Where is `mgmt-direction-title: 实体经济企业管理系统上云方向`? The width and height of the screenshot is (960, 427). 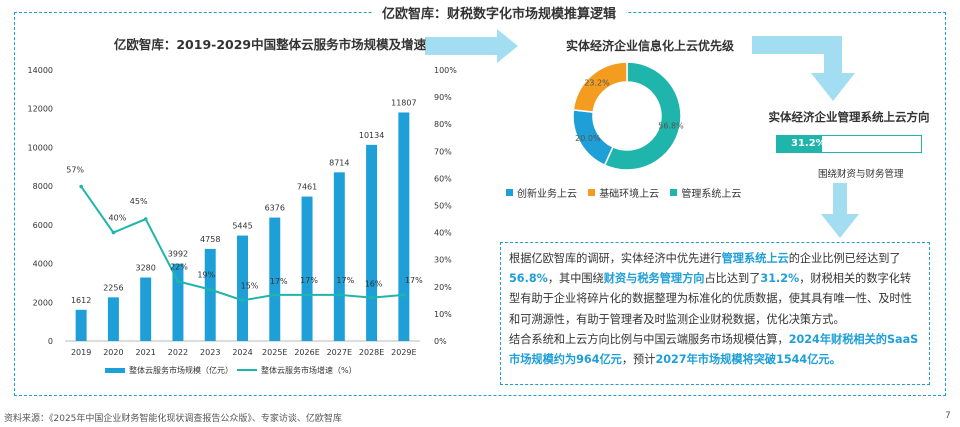 mgmt-direction-title: 实体经济企业管理系统上云方向 is located at coordinates (849, 117).